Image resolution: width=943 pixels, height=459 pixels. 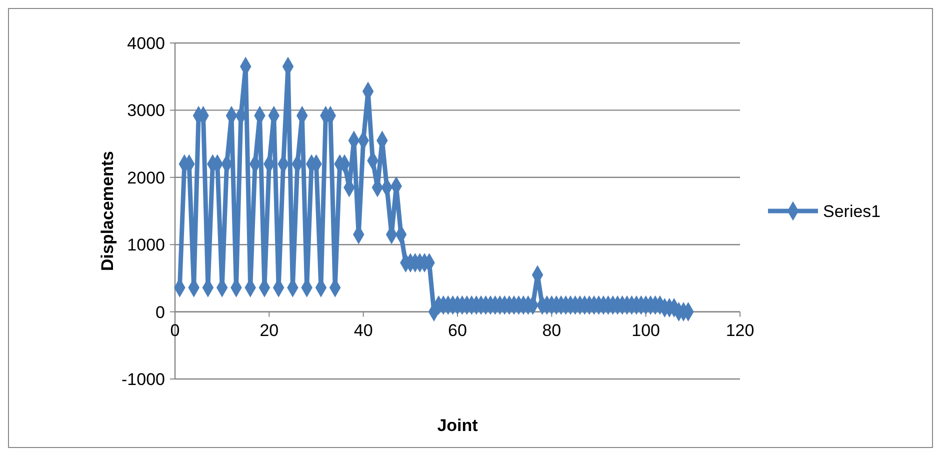 What do you see at coordinates (457, 330) in the screenshot?
I see `x-tick-label: 60` at bounding box center [457, 330].